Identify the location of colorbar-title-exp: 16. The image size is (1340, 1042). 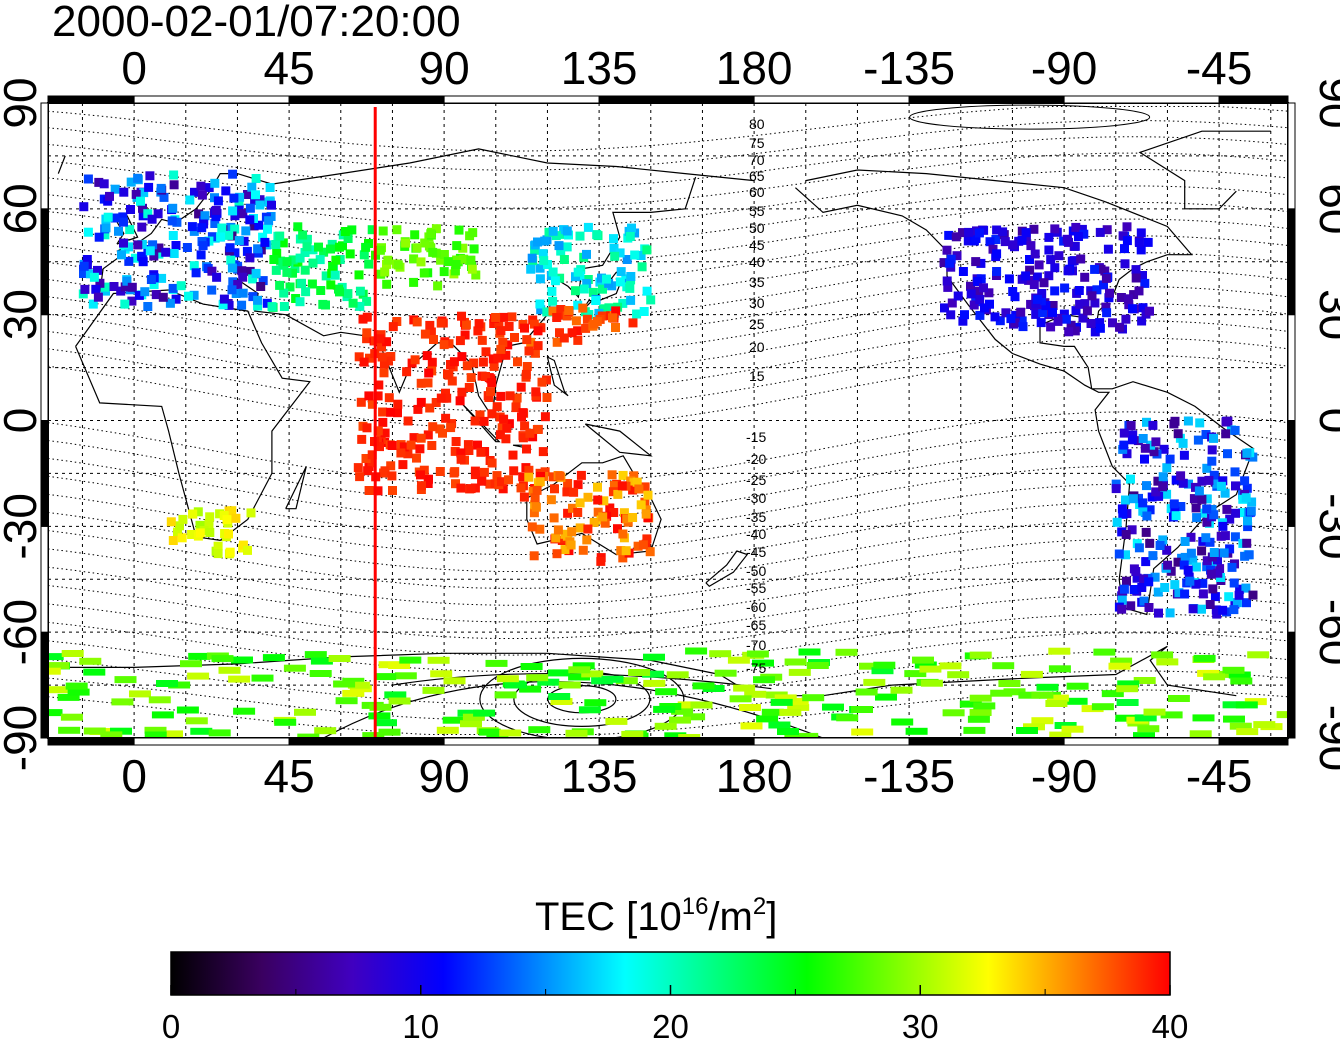
(695, 906).